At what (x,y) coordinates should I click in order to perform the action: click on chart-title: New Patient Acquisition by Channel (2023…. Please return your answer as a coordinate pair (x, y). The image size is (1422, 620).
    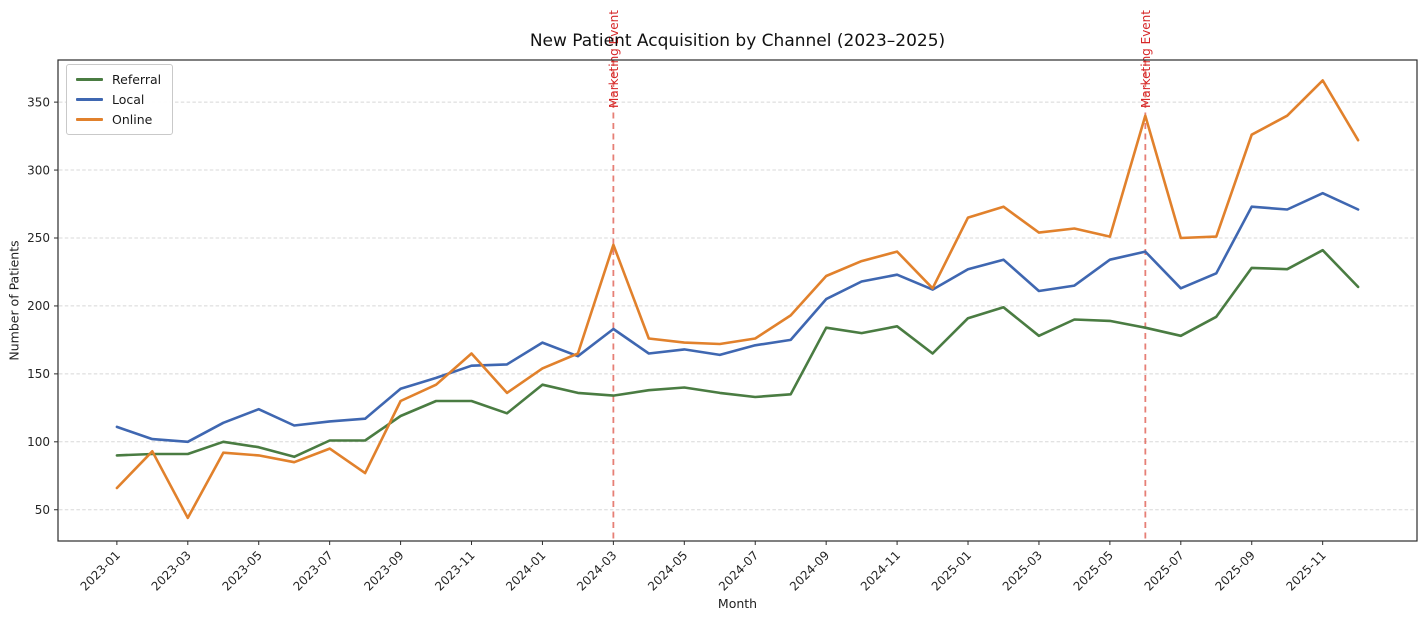
    Looking at the image, I should click on (737, 41).